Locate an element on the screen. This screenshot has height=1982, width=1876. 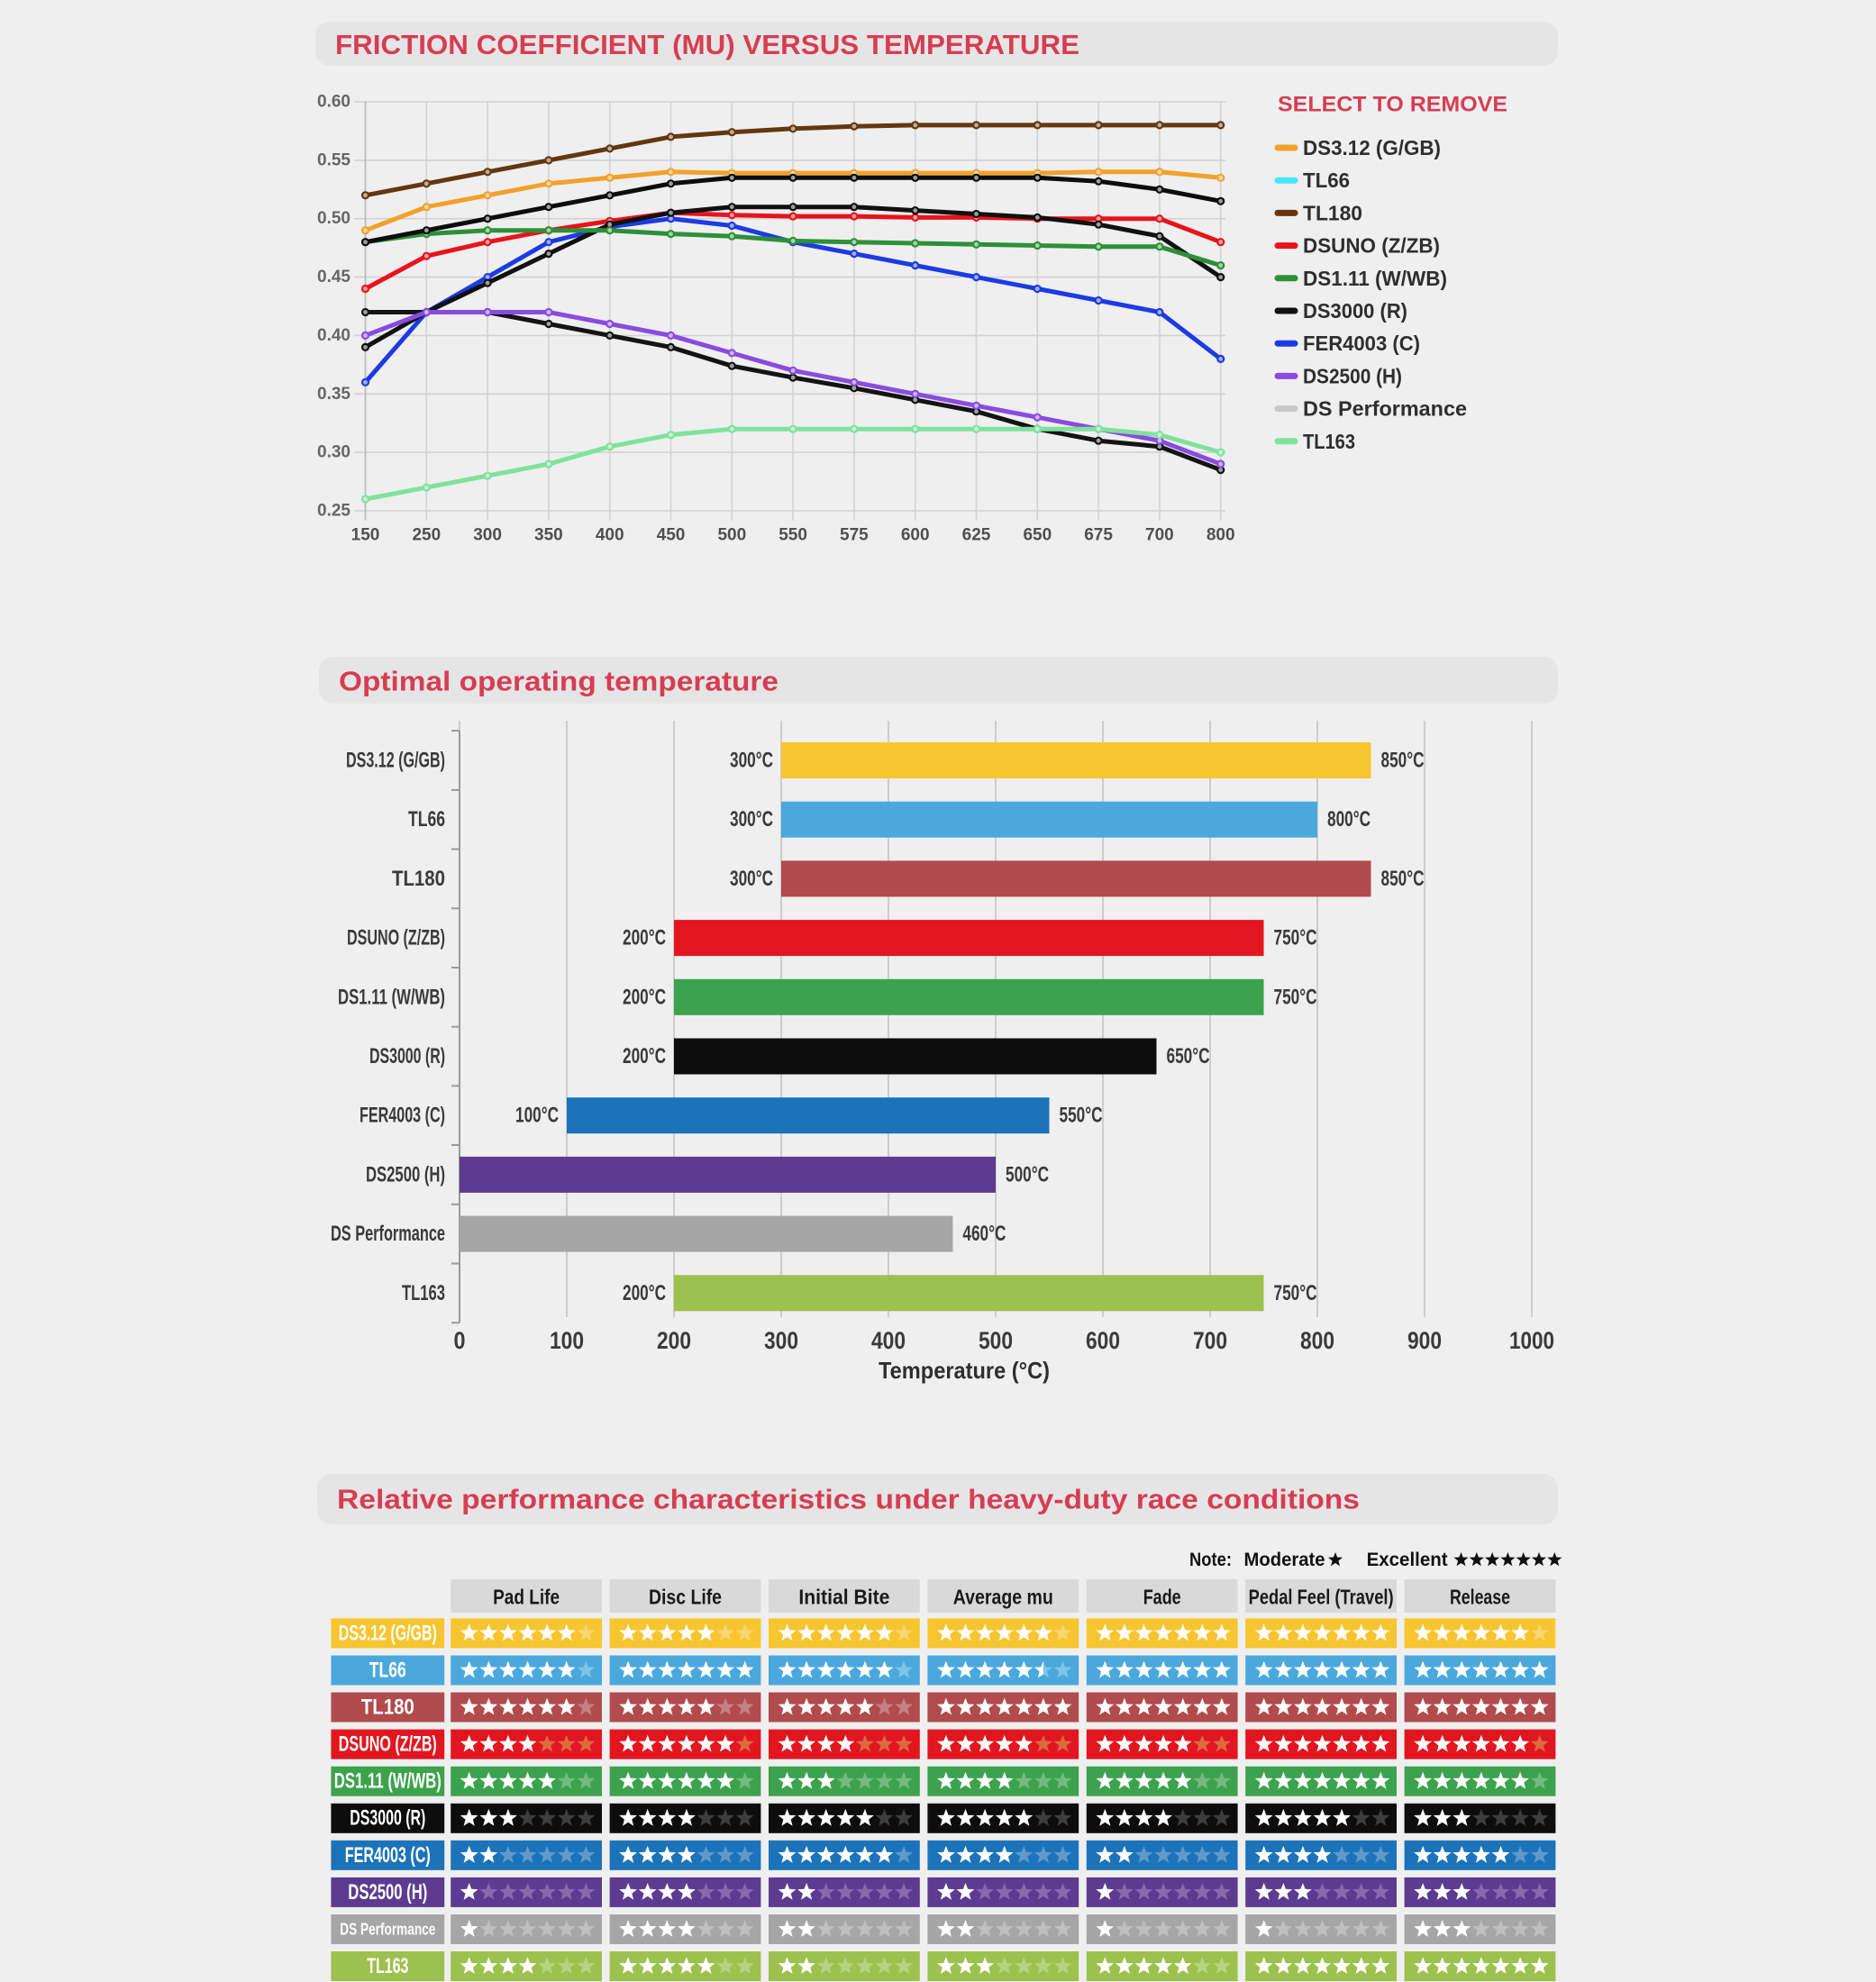
svg-text: 650°C is located at coordinates (1189, 1056).